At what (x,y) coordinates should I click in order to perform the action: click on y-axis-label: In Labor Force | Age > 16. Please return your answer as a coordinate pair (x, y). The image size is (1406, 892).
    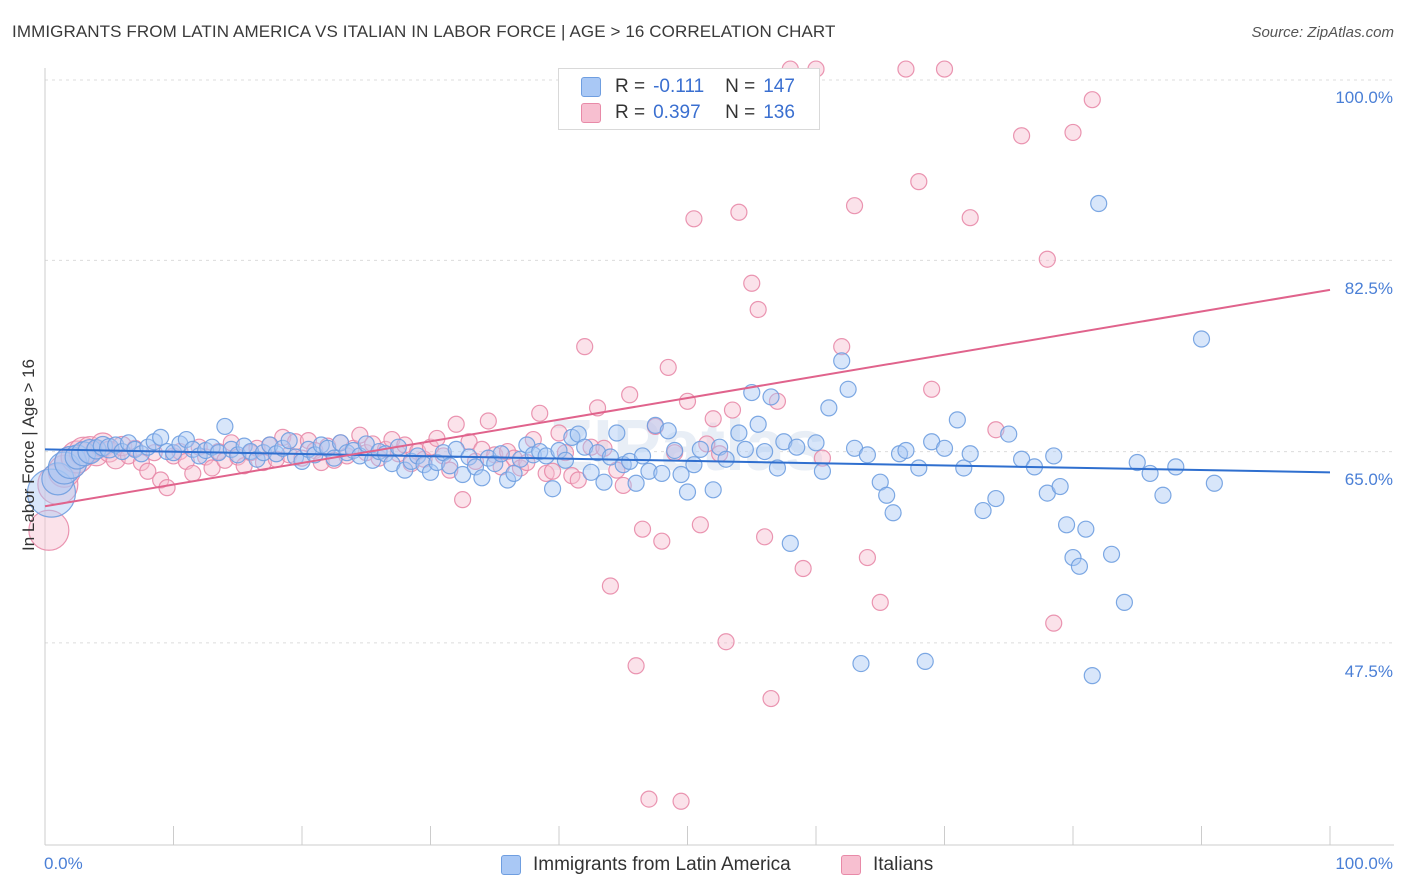
    Looking at the image, I should click on (28, 455).